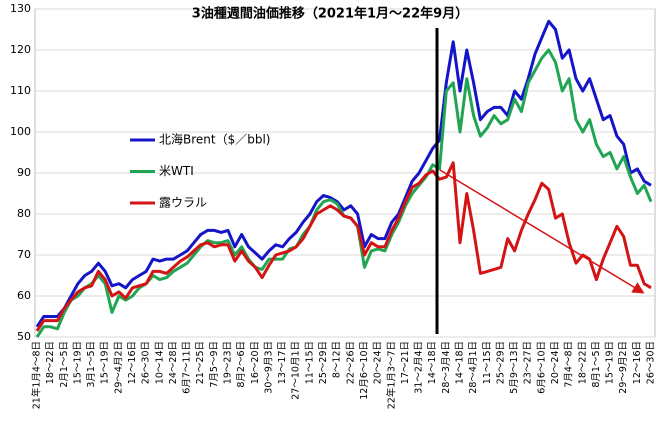 The height and width of the screenshot is (428, 661). What do you see at coordinates (296, 370) in the screenshot?
I see `x-tick-label: 27～10月1日` at bounding box center [296, 370].